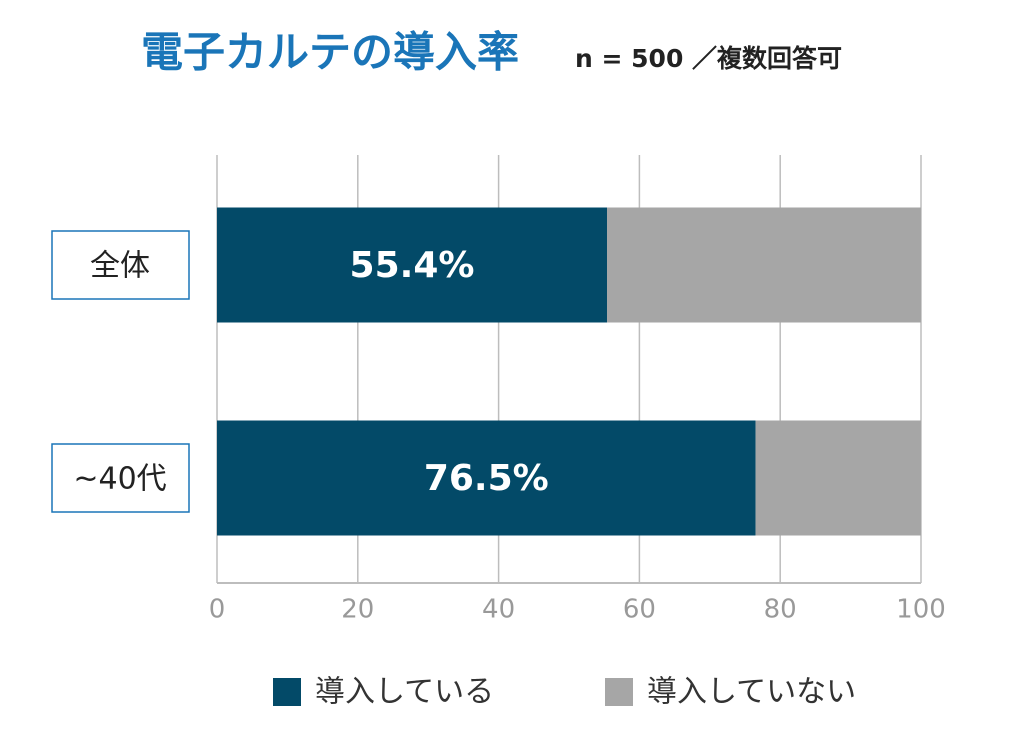 Image resolution: width=1024 pixels, height=737 pixels. Describe the element at coordinates (330, 52) in the screenshot. I see `chart-title: 電子カルテの導入率` at that location.